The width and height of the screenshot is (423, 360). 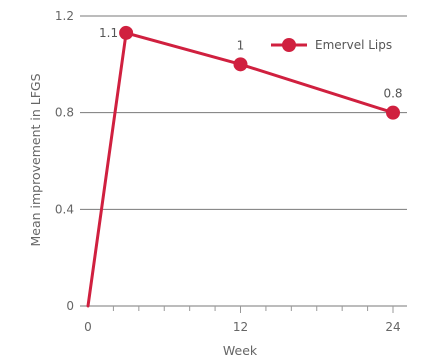 What do you see at coordinates (64, 113) in the screenshot?
I see `y-tick-label: 0.8` at bounding box center [64, 113].